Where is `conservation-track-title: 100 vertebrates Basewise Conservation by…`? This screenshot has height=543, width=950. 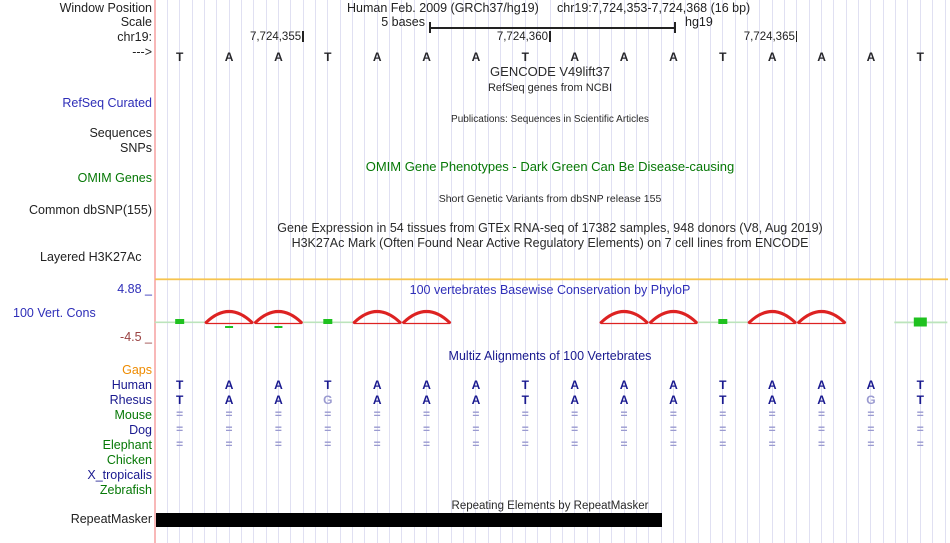 conservation-track-title: 100 vertebrates Basewise Conservation by… is located at coordinates (550, 290).